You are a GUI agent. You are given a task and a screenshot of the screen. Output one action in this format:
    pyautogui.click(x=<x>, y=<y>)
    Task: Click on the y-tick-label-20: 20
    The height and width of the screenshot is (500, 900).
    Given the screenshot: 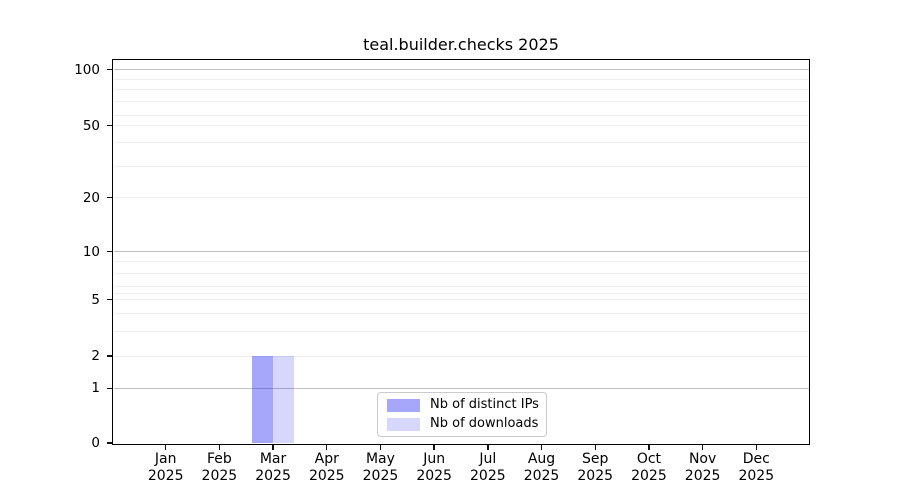 What is the action you would take?
    pyautogui.click(x=91, y=197)
    